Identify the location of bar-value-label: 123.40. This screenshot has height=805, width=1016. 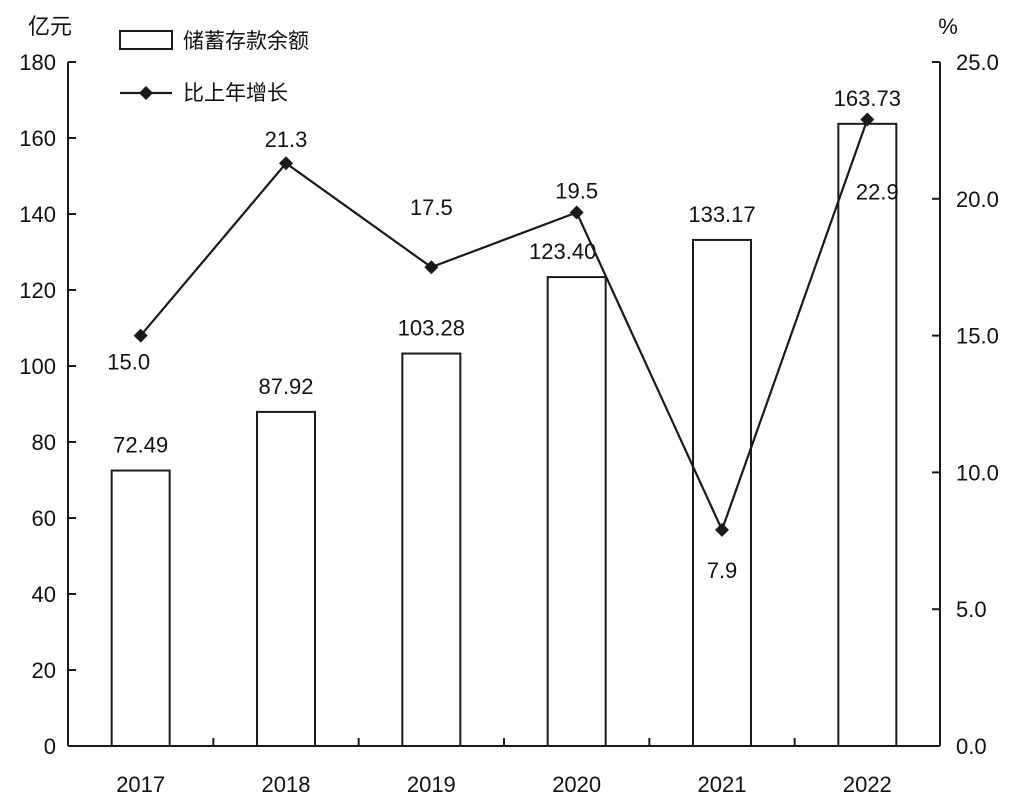
(562, 251).